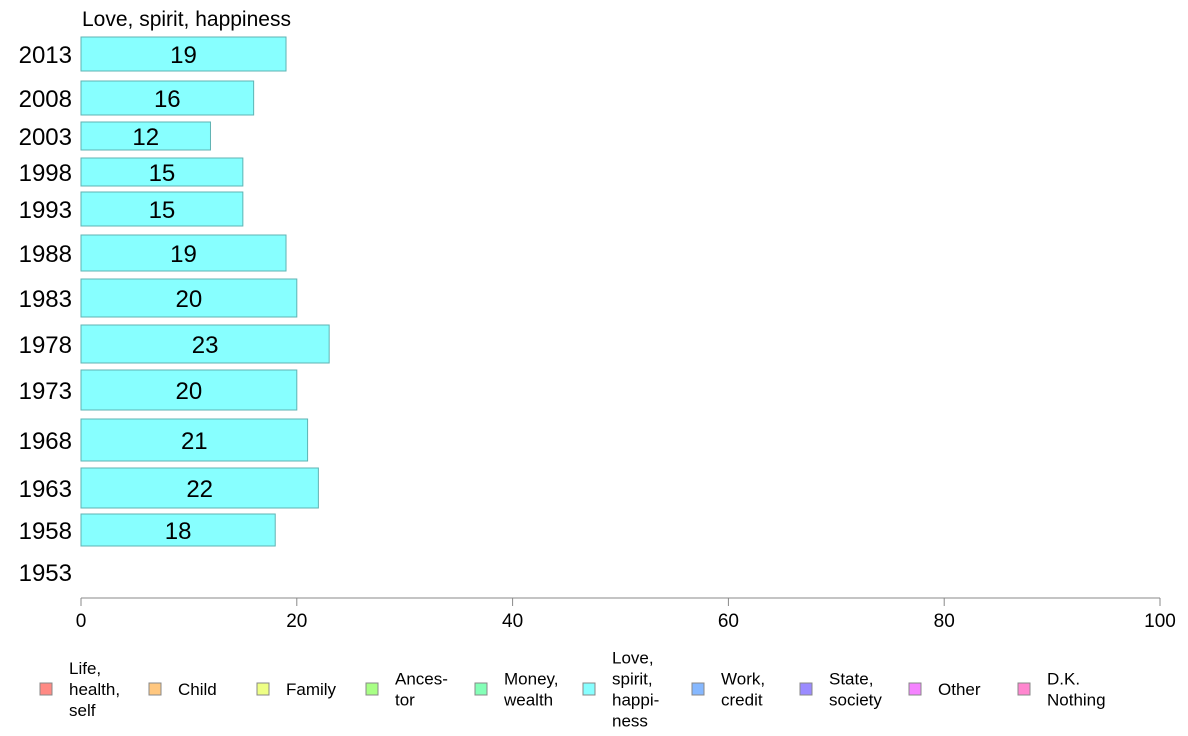 This screenshot has height=736, width=1188. Describe the element at coordinates (45, 99) in the screenshot. I see `category-label: 2008` at that location.